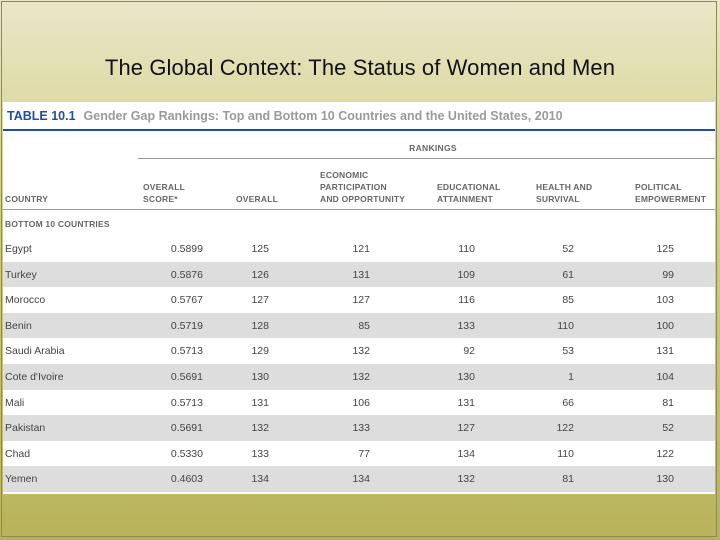  Describe the element at coordinates (466, 402) in the screenshot. I see `cell-educational: 131` at that location.